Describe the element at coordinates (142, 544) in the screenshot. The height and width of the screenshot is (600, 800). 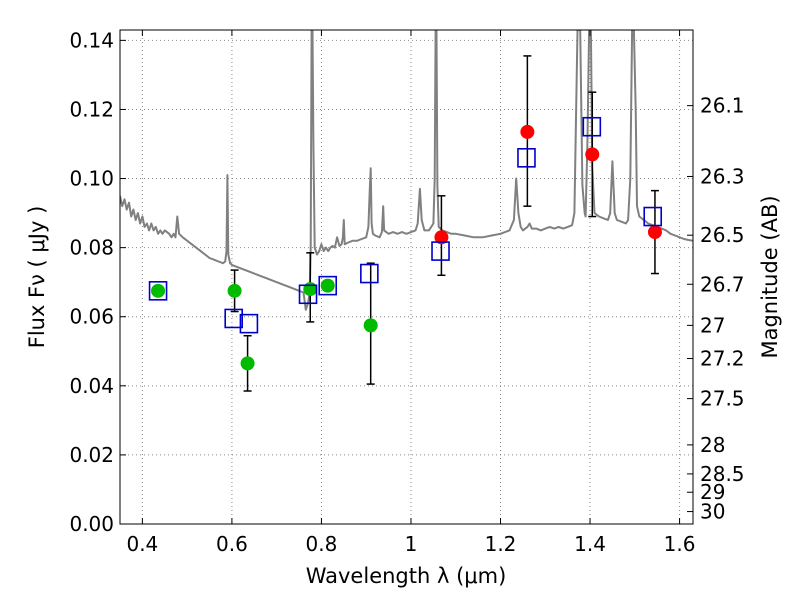
I see `x-tick-label: 0.4` at that location.